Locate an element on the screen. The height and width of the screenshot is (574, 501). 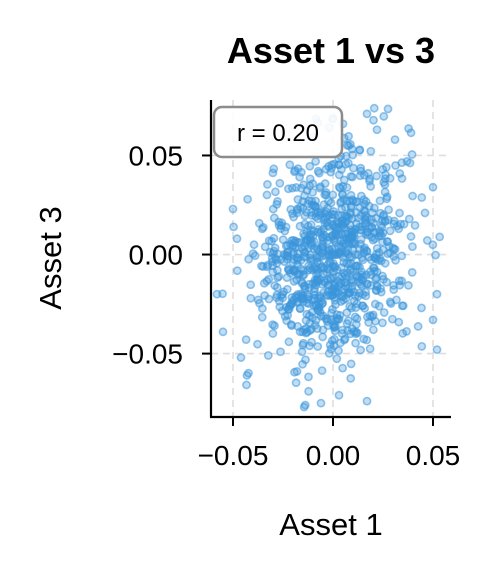
annotation-box is located at coordinates (278, 132).